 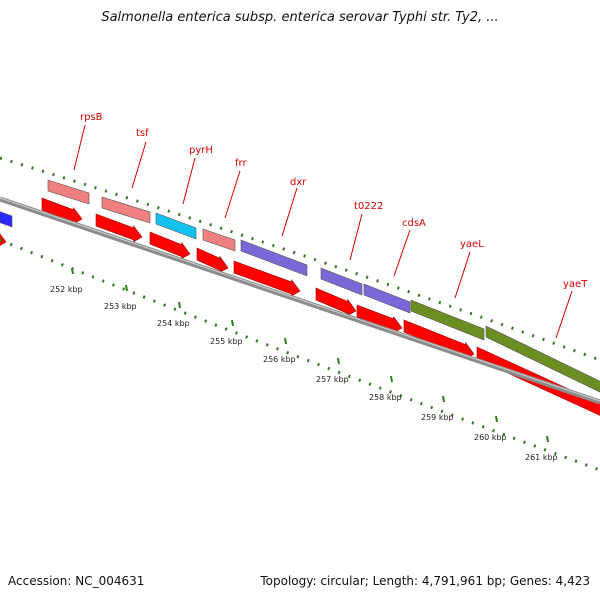 I want to click on feature-box-pyrH, so click(x=176, y=226).